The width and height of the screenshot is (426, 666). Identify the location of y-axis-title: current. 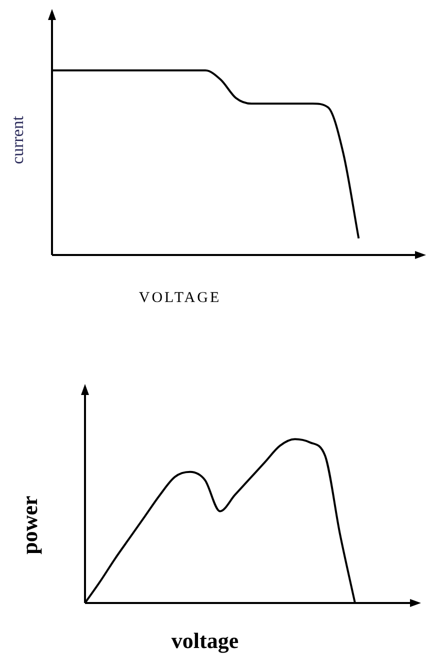
(18, 140).